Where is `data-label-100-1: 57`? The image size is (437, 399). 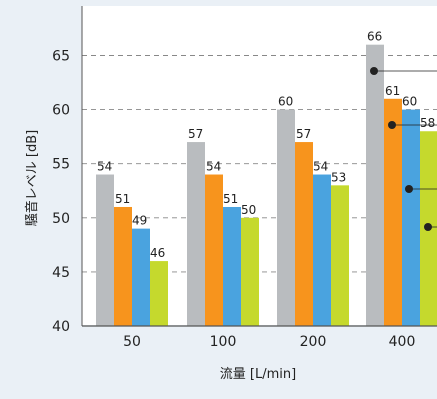
data-label-100-1: 57 is located at coordinates (195, 134).